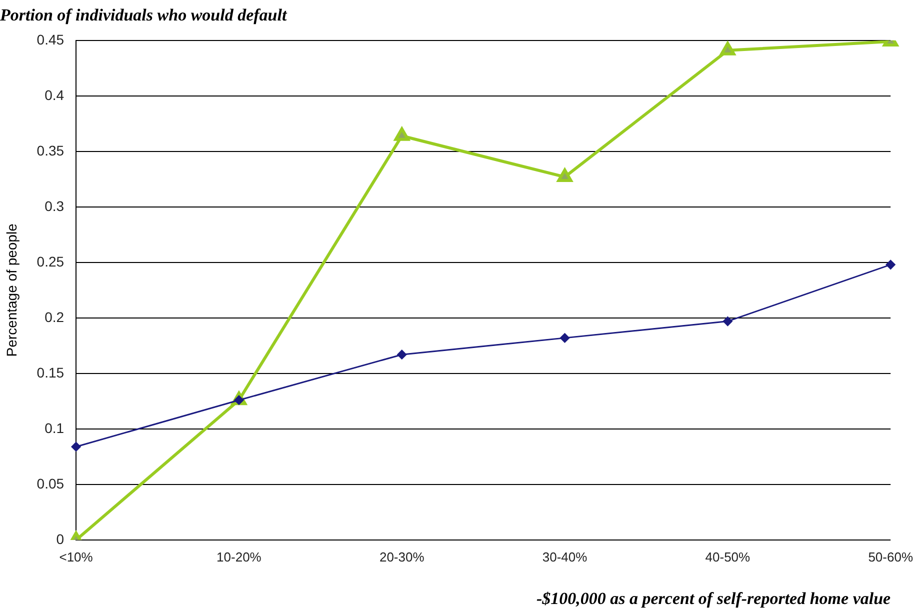 This screenshot has height=614, width=923. I want to click on y-tick-label: 0.1, so click(54, 428).